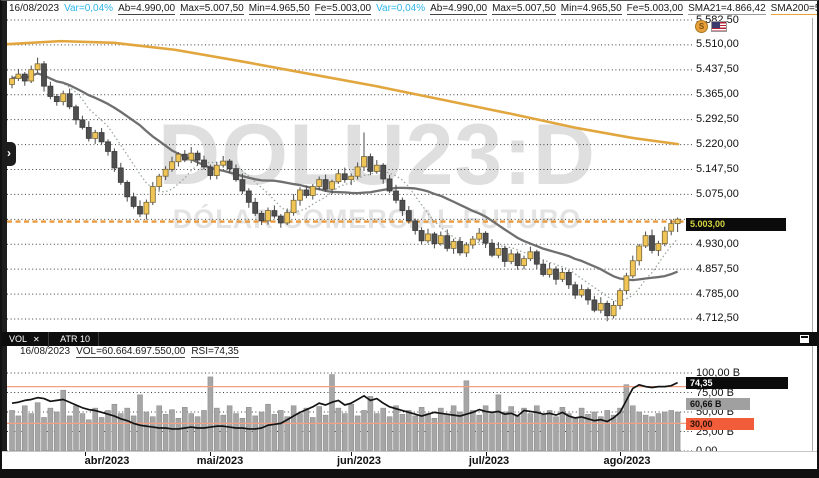 The width and height of the screenshot is (819, 478). Describe the element at coordinates (804, 339) in the screenshot. I see `restore-pane-icon` at that location.